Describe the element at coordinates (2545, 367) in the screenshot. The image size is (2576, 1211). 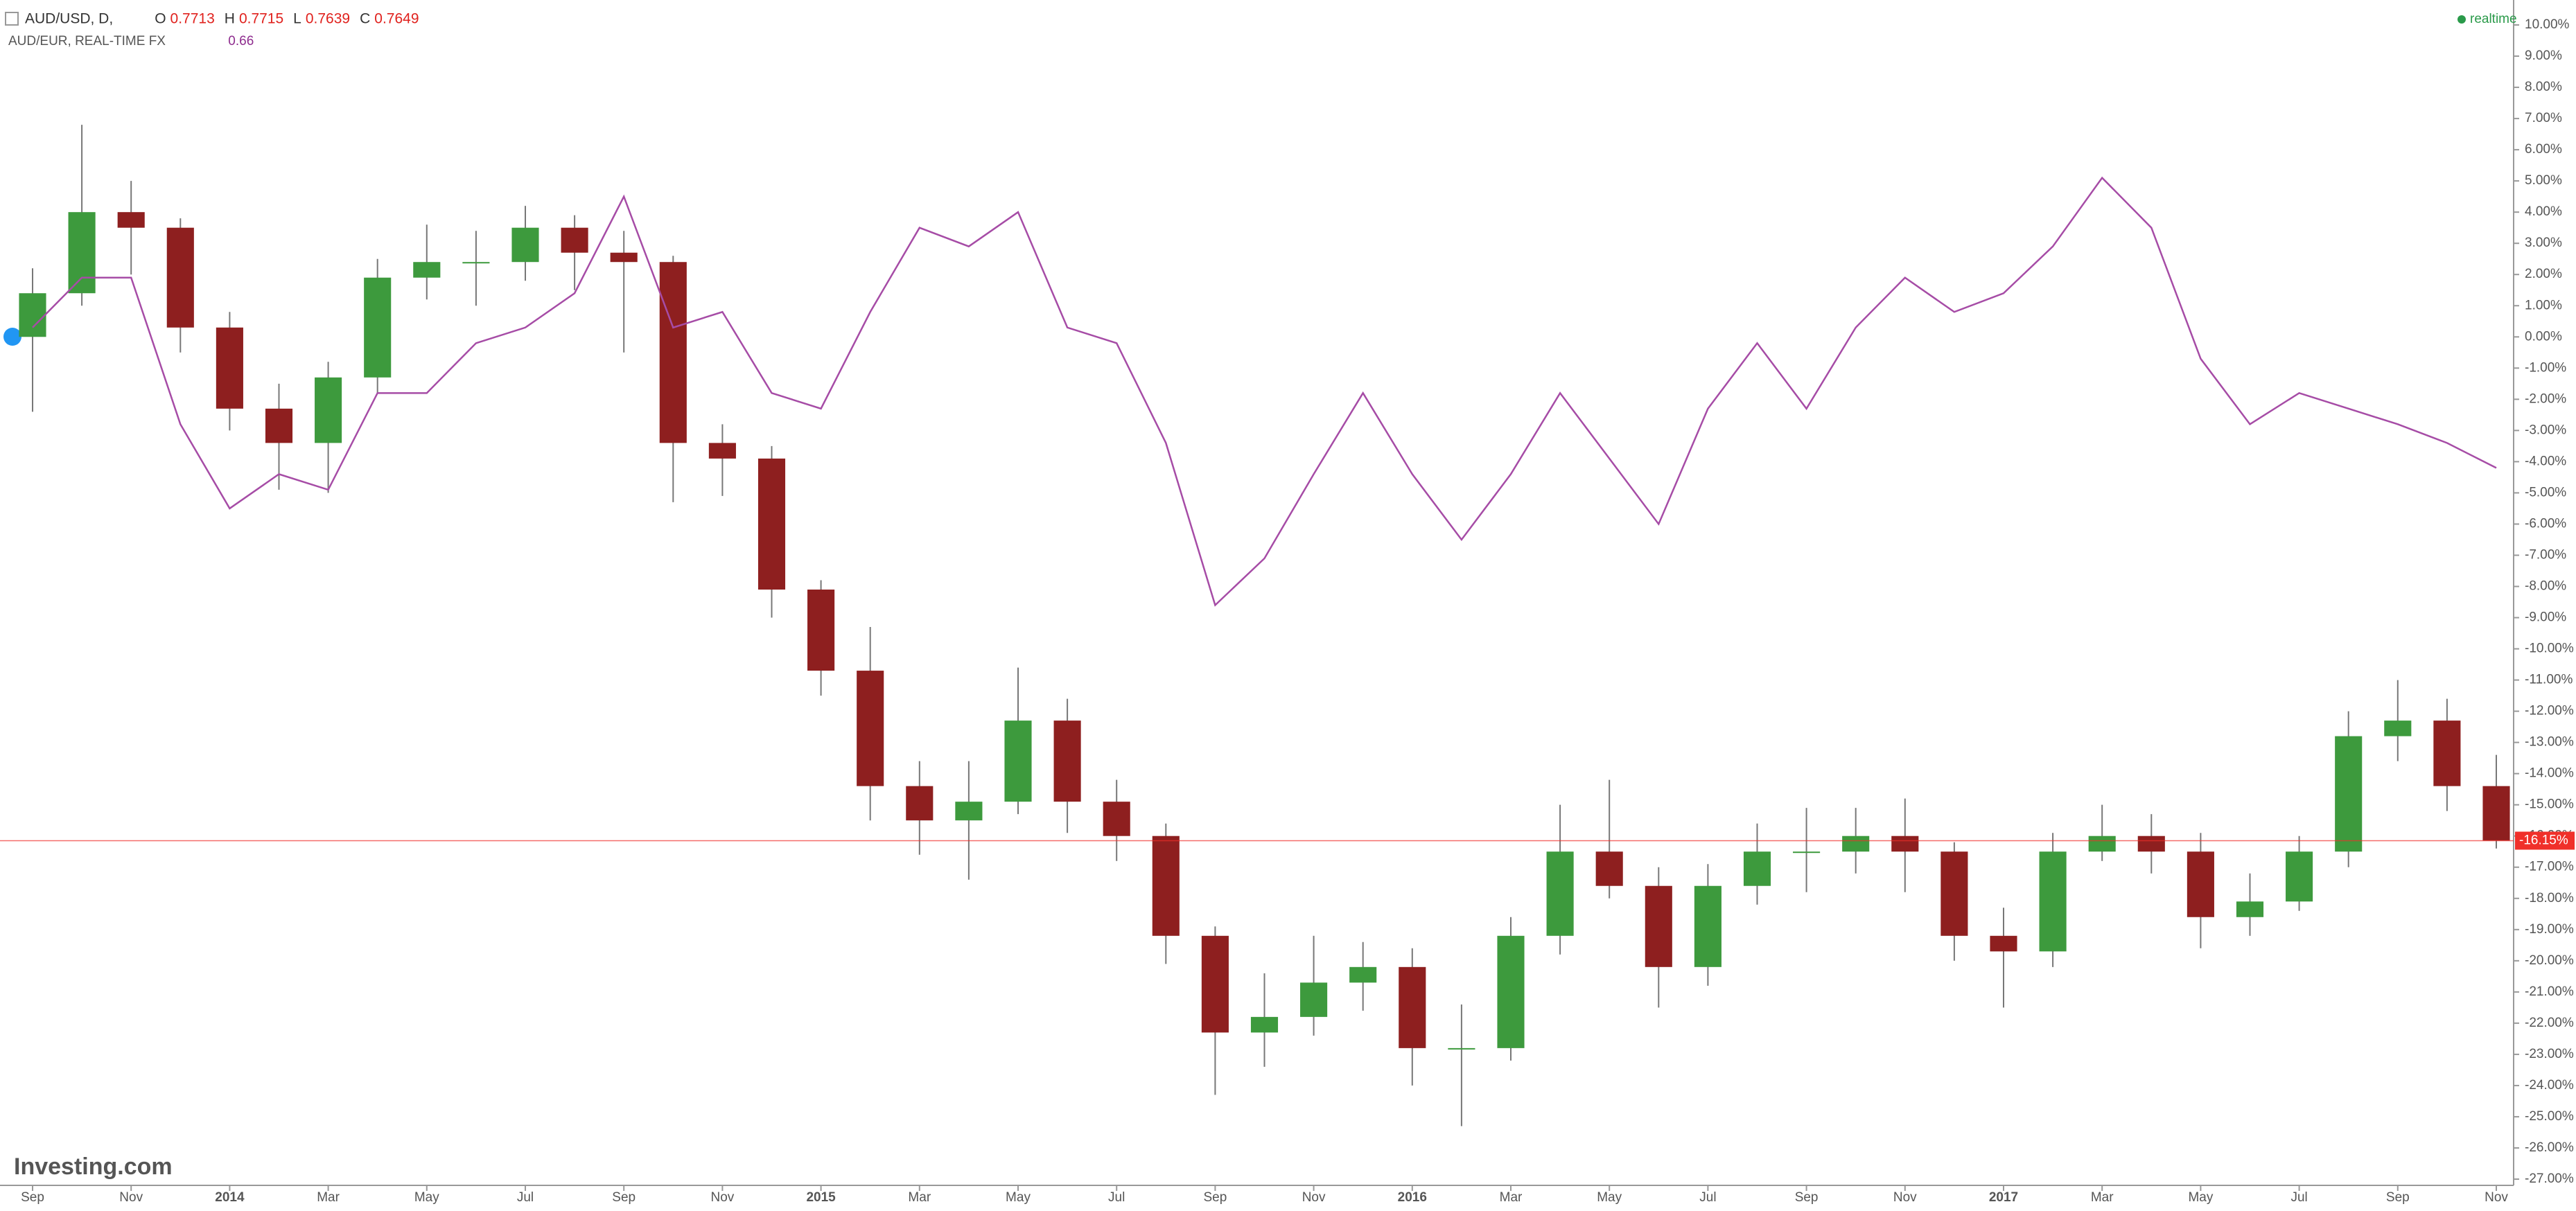
I see `y-tick-label: -1.00%` at that location.